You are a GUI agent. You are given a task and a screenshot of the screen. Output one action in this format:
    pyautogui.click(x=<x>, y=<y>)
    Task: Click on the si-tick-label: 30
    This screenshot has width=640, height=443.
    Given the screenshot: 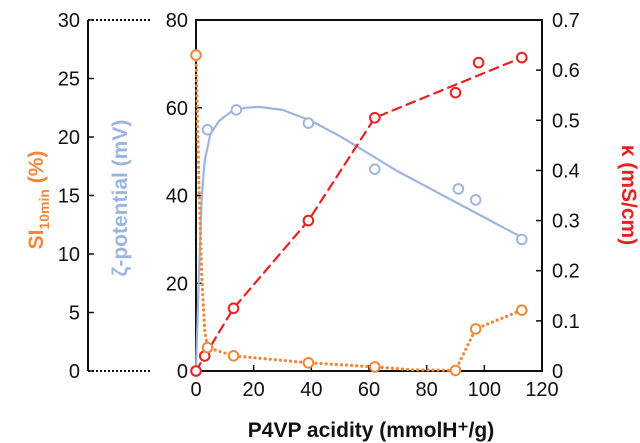 What is the action you would take?
    pyautogui.click(x=69, y=21)
    